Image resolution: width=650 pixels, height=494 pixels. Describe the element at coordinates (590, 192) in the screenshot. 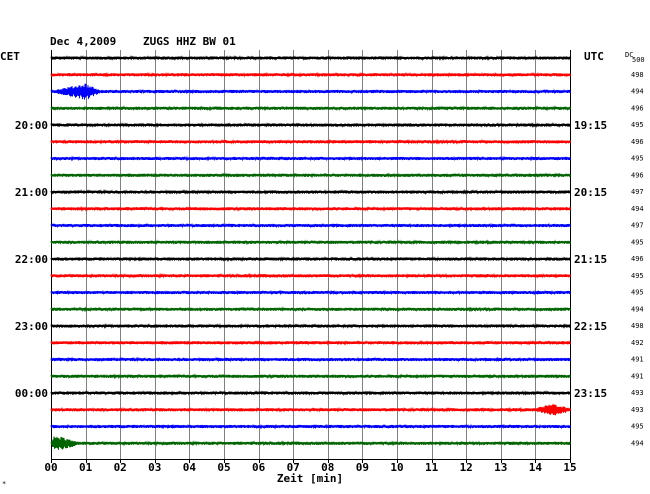

I see `right-hour-label: 20:15` at that location.